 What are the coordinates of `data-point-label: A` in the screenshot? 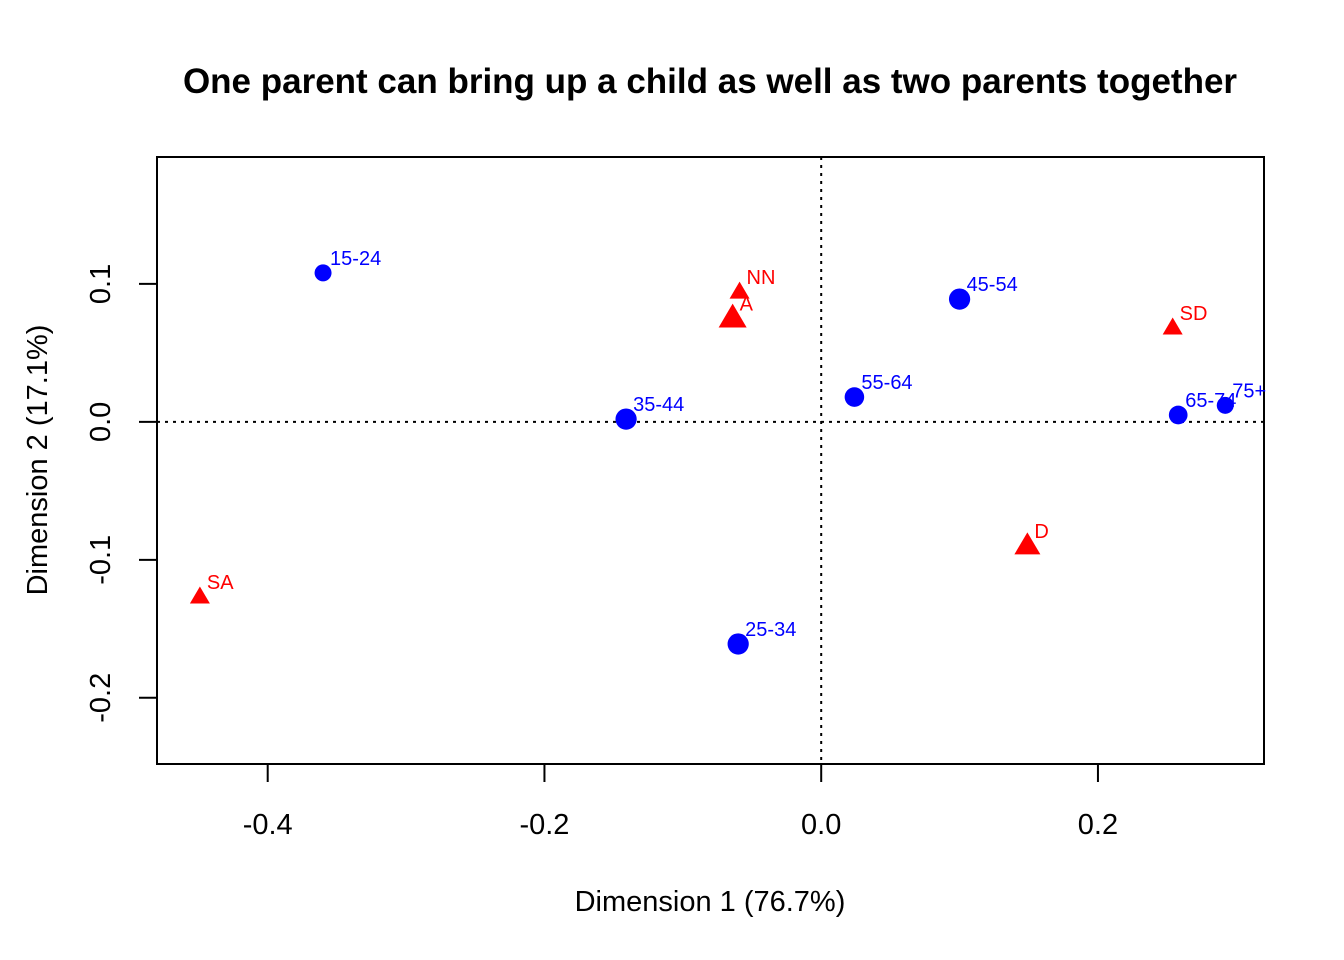 It's located at (747, 304).